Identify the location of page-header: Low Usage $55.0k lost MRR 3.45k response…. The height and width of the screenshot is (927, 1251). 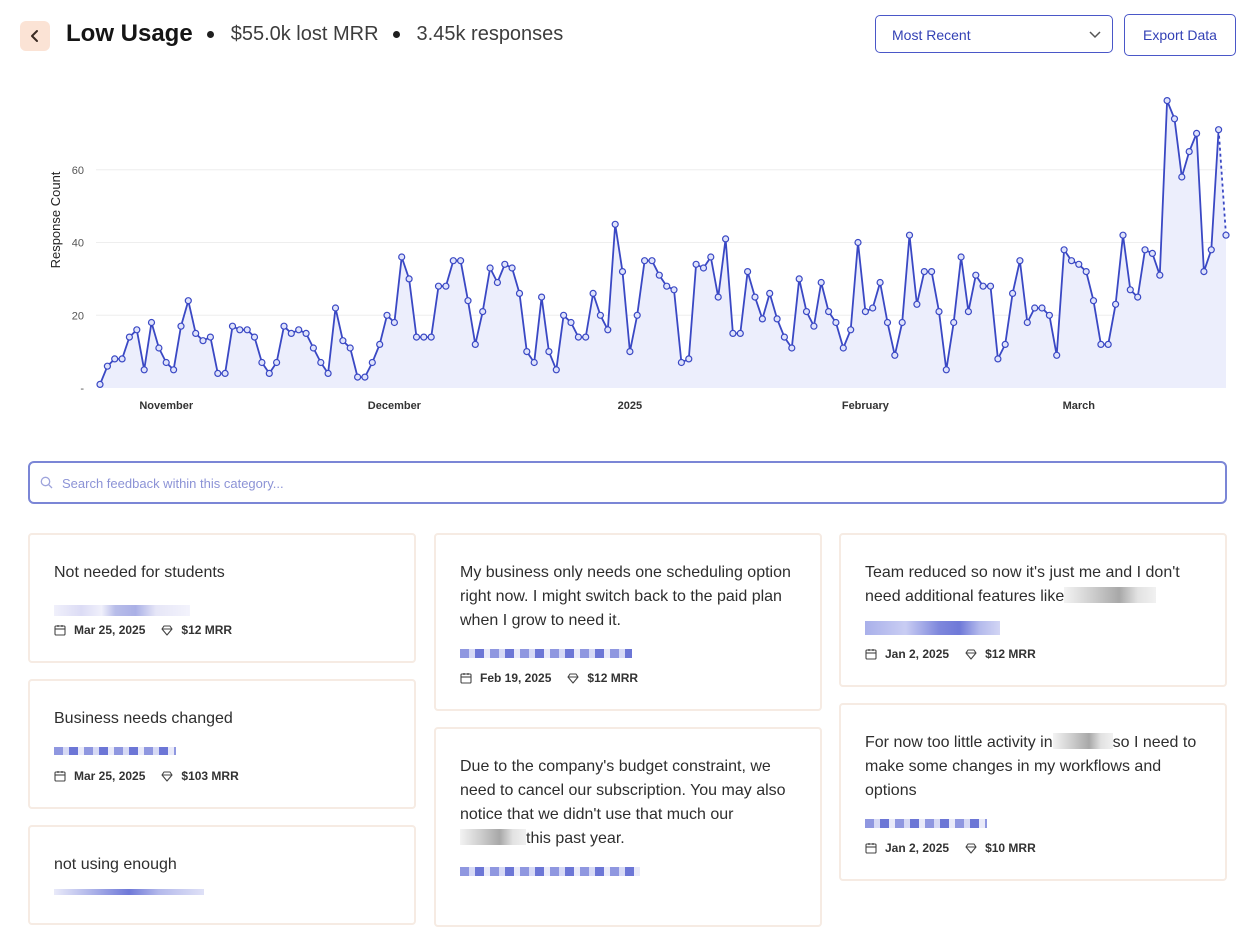
(628, 36).